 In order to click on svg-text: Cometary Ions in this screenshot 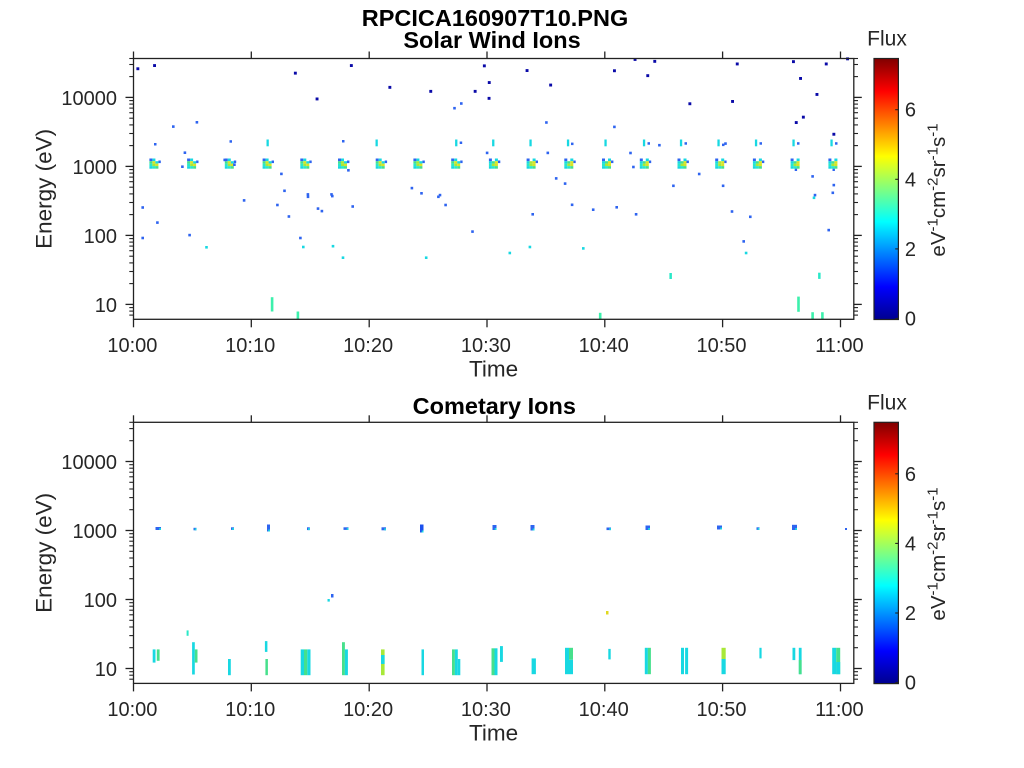, I will do `click(494, 406)`.